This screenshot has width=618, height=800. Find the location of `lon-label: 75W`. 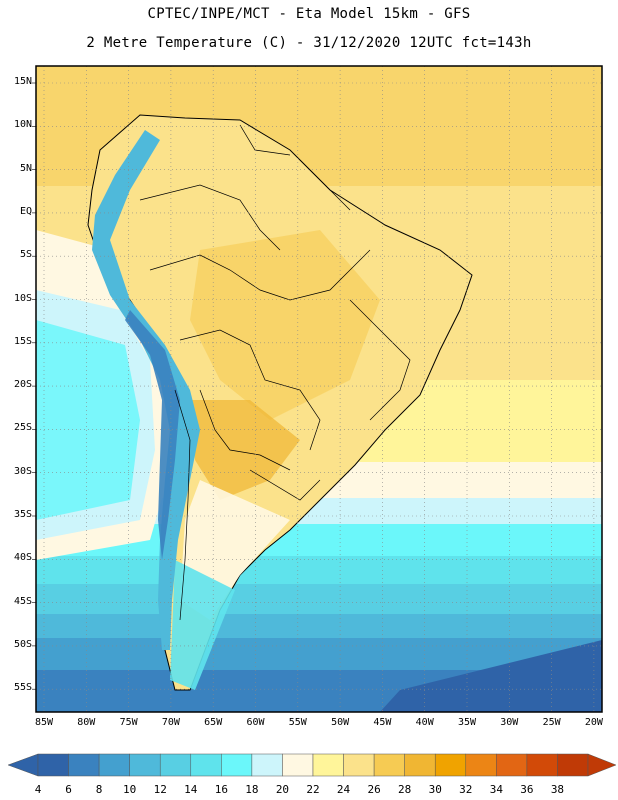

lon-label: 75W is located at coordinates (128, 722).